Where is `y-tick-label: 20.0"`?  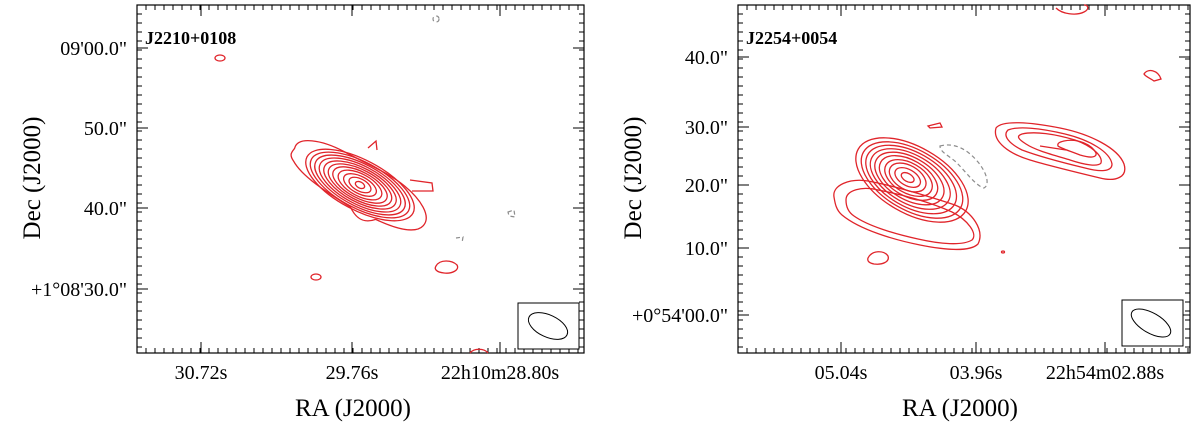
y-tick-label: 20.0" is located at coordinates (706, 186).